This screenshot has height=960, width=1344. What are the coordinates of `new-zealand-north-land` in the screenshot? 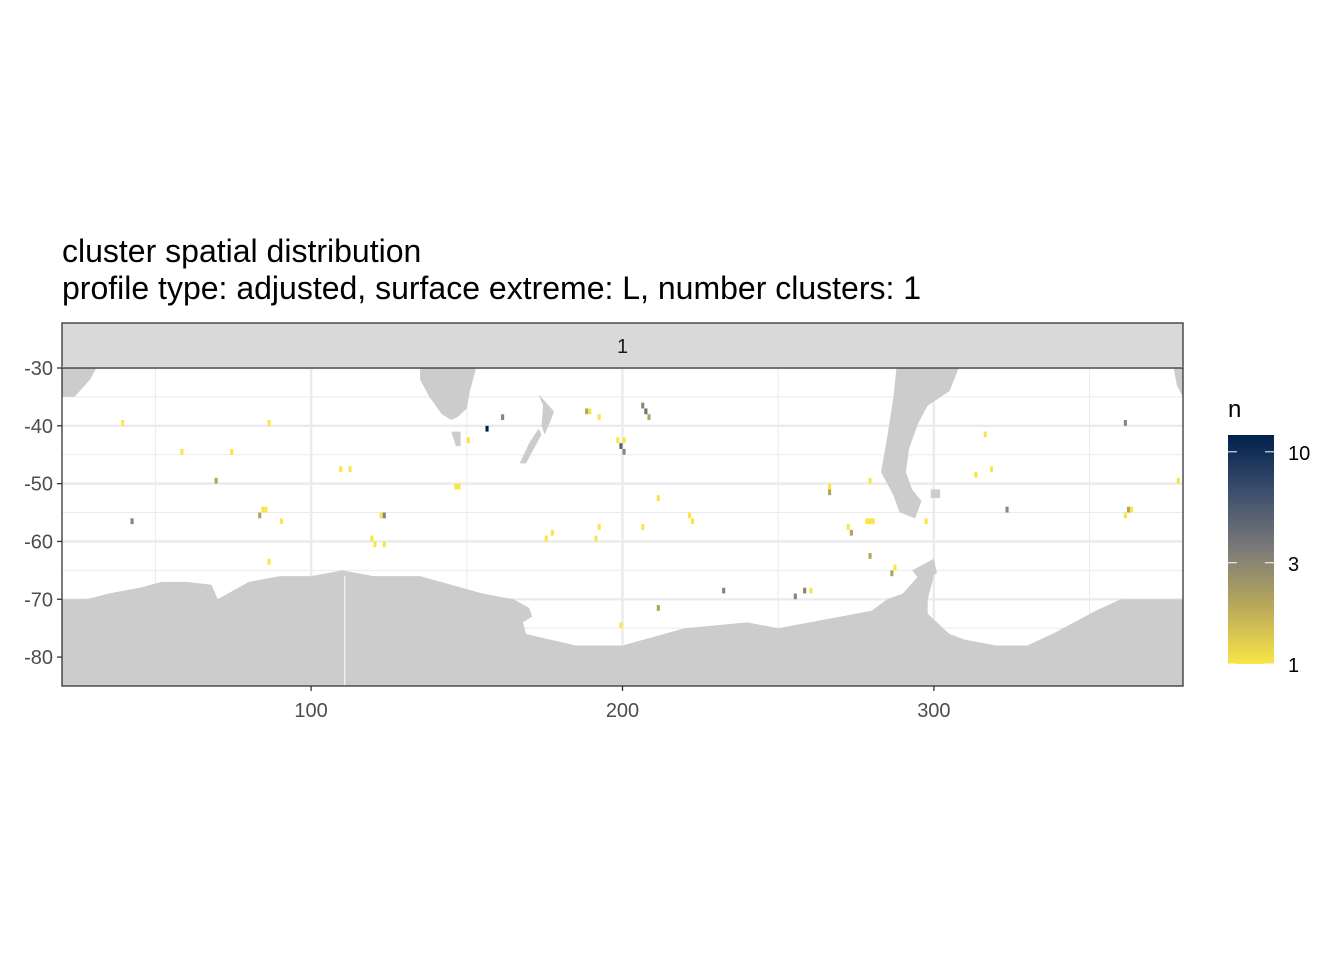 It's located at (546, 414).